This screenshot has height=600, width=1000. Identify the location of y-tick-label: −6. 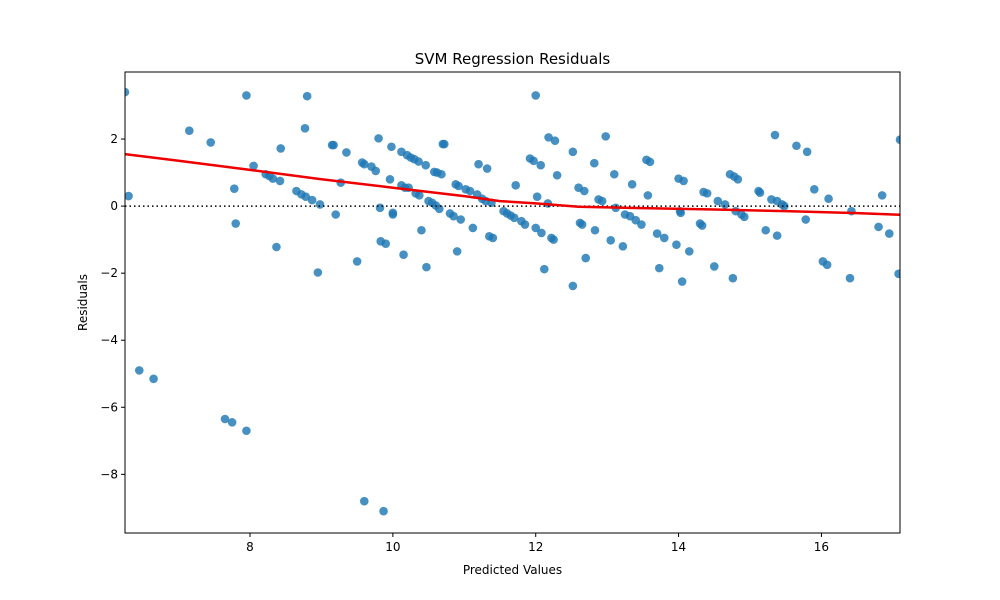
(109, 407).